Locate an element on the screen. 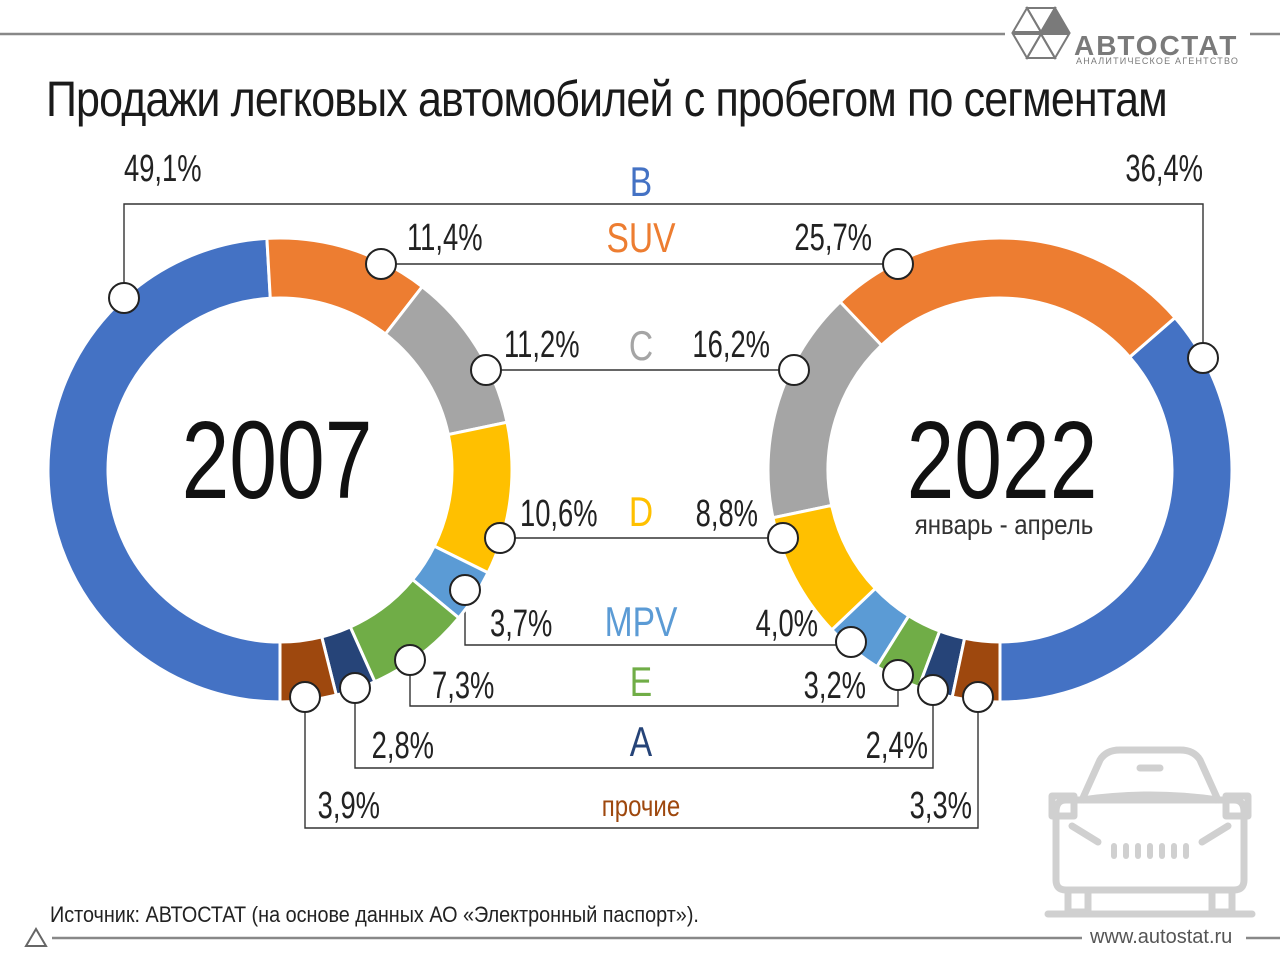 The height and width of the screenshot is (960, 1280). logo-icon is located at coordinates (1041, 33).